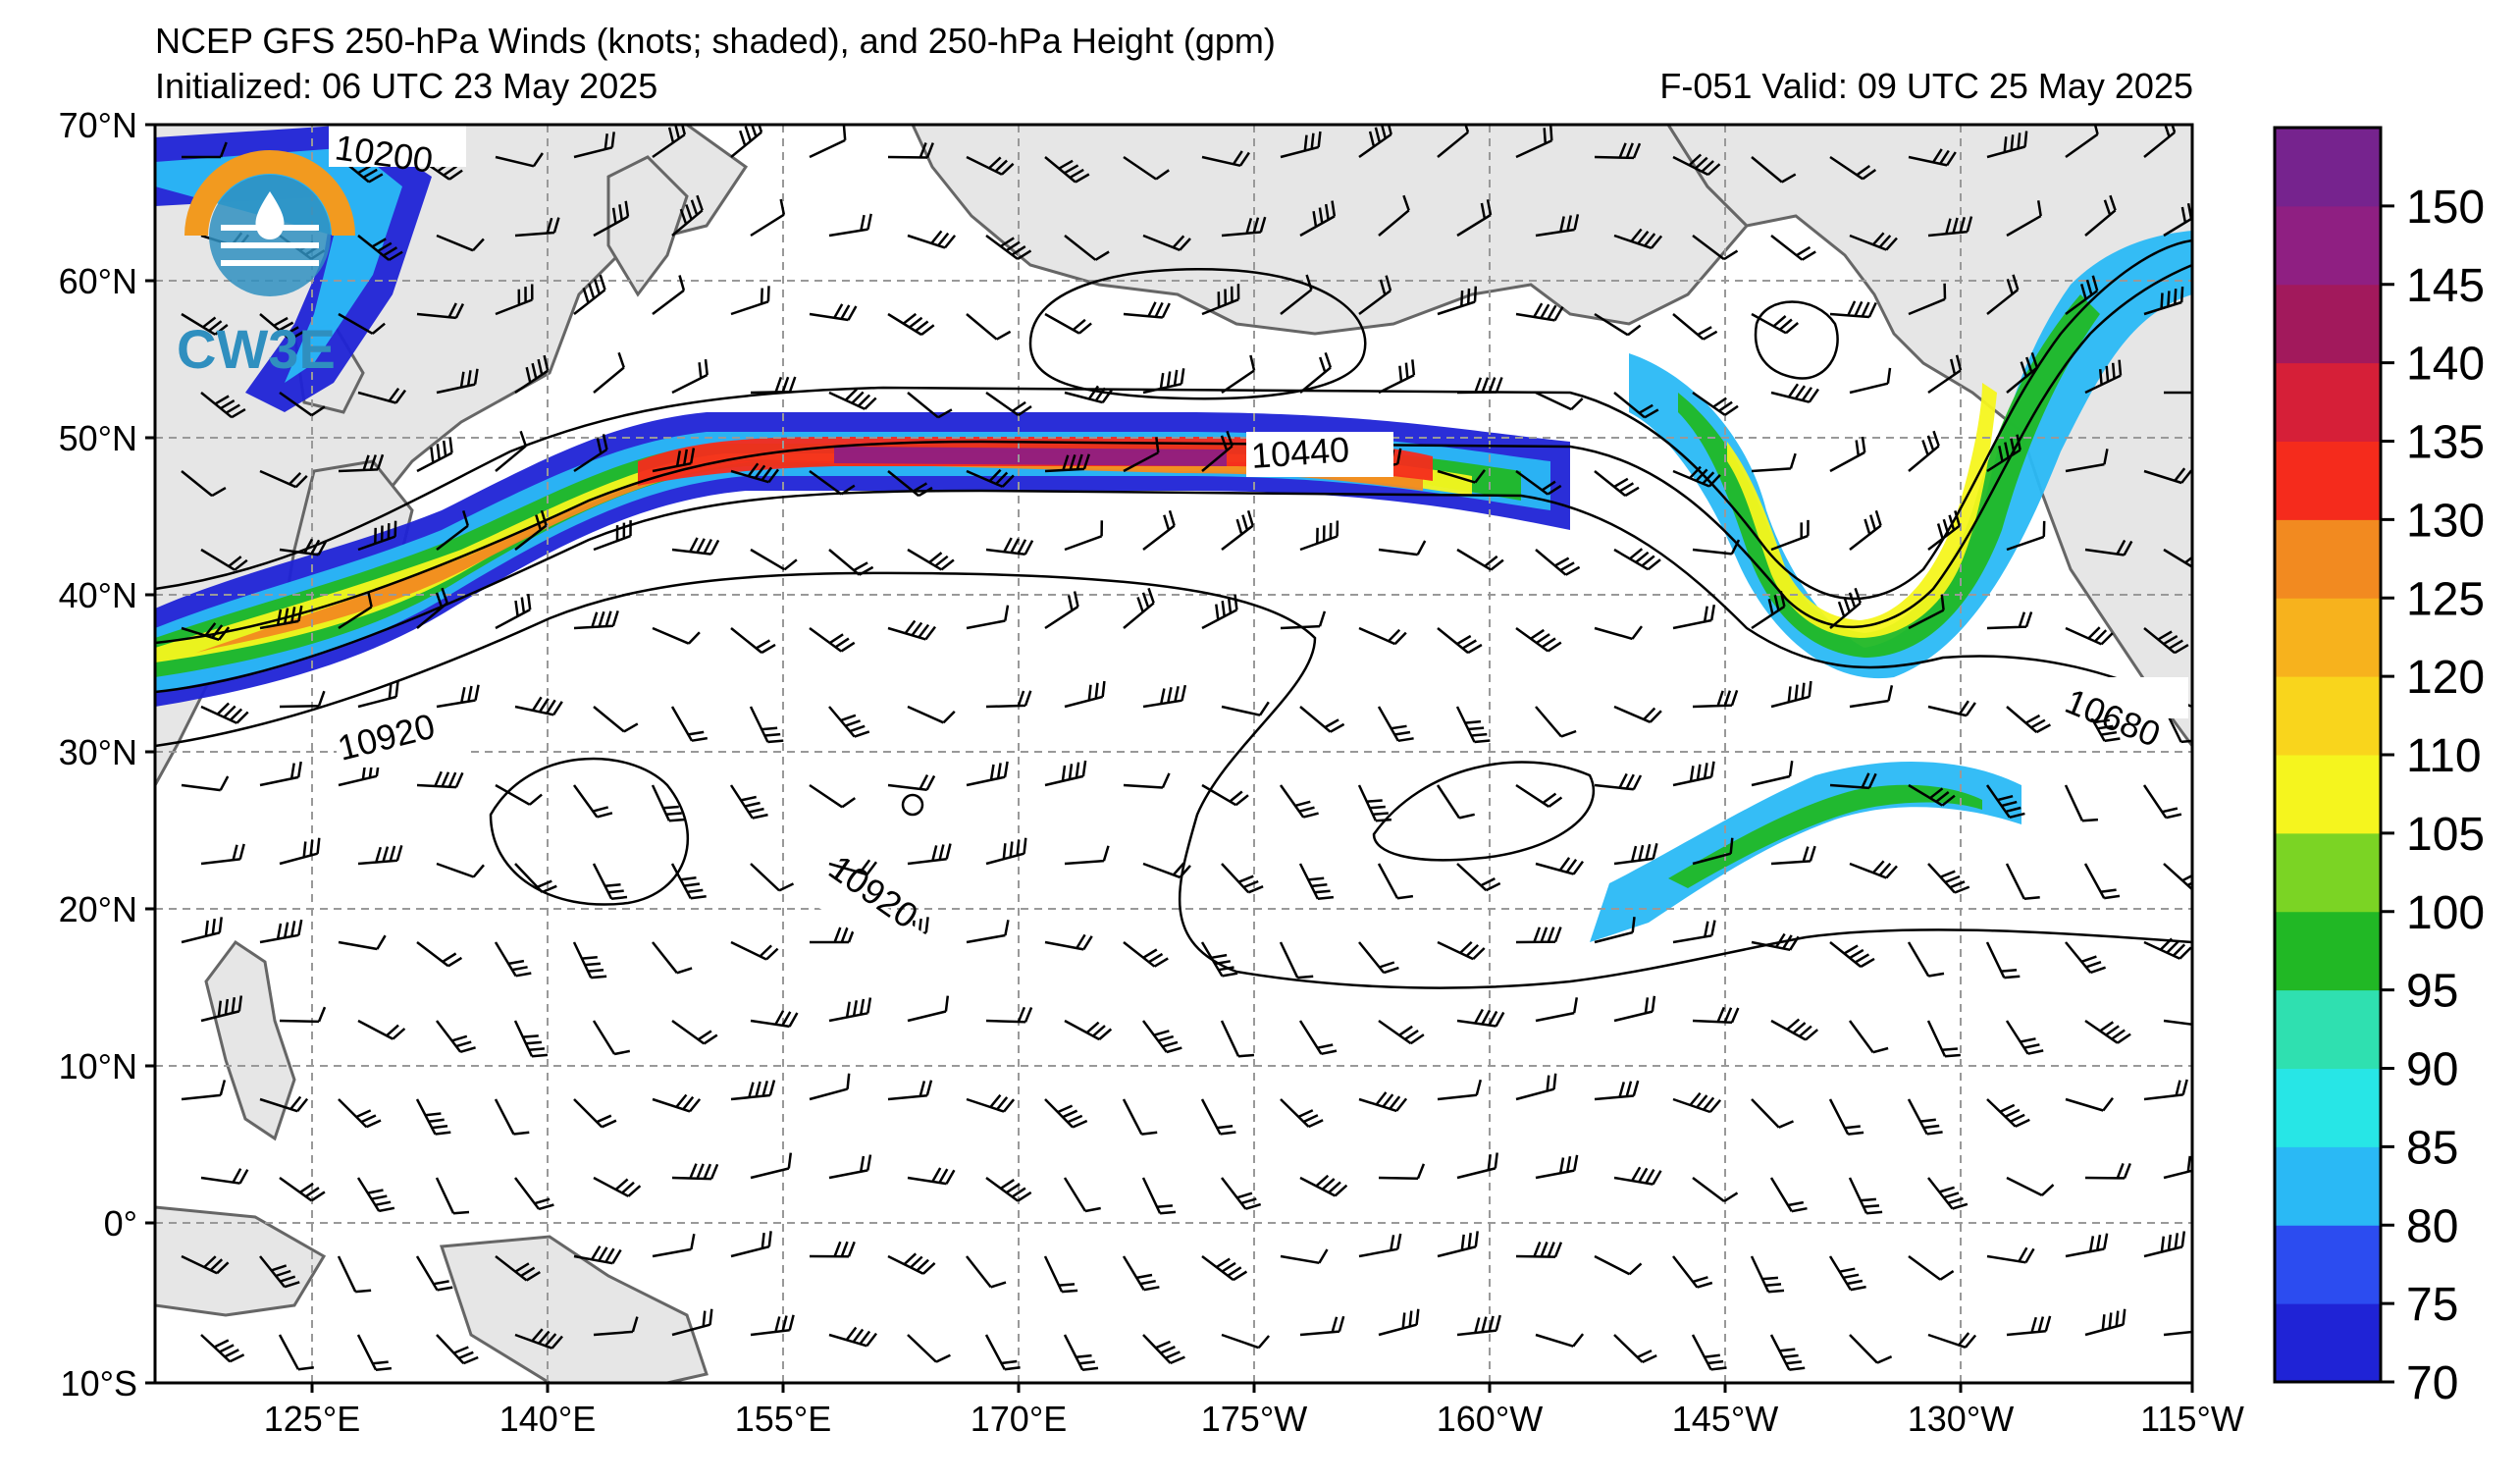 This screenshot has height=1483, width=2520. Describe the element at coordinates (2432, 1148) in the screenshot. I see `colorbar-label: 85` at that location.